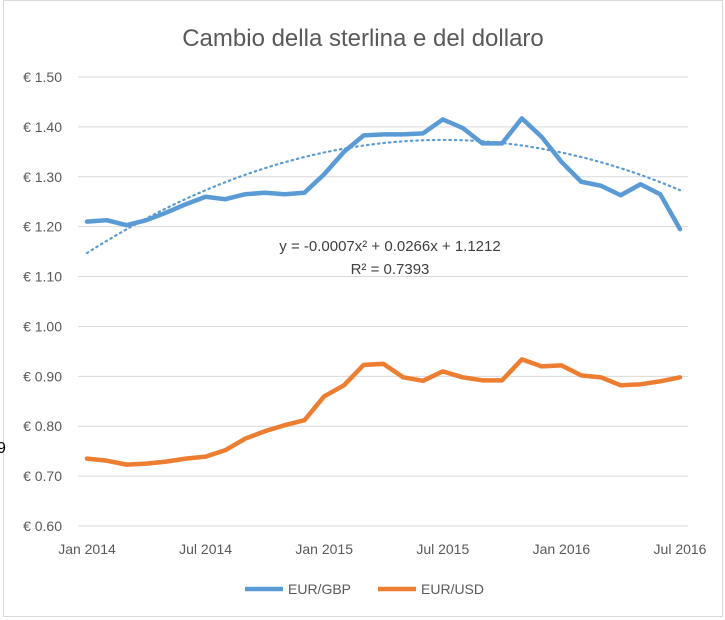 This screenshot has width=725, height=620. Describe the element at coordinates (42, 476) in the screenshot. I see `y-tick-label: € 0.70` at that location.